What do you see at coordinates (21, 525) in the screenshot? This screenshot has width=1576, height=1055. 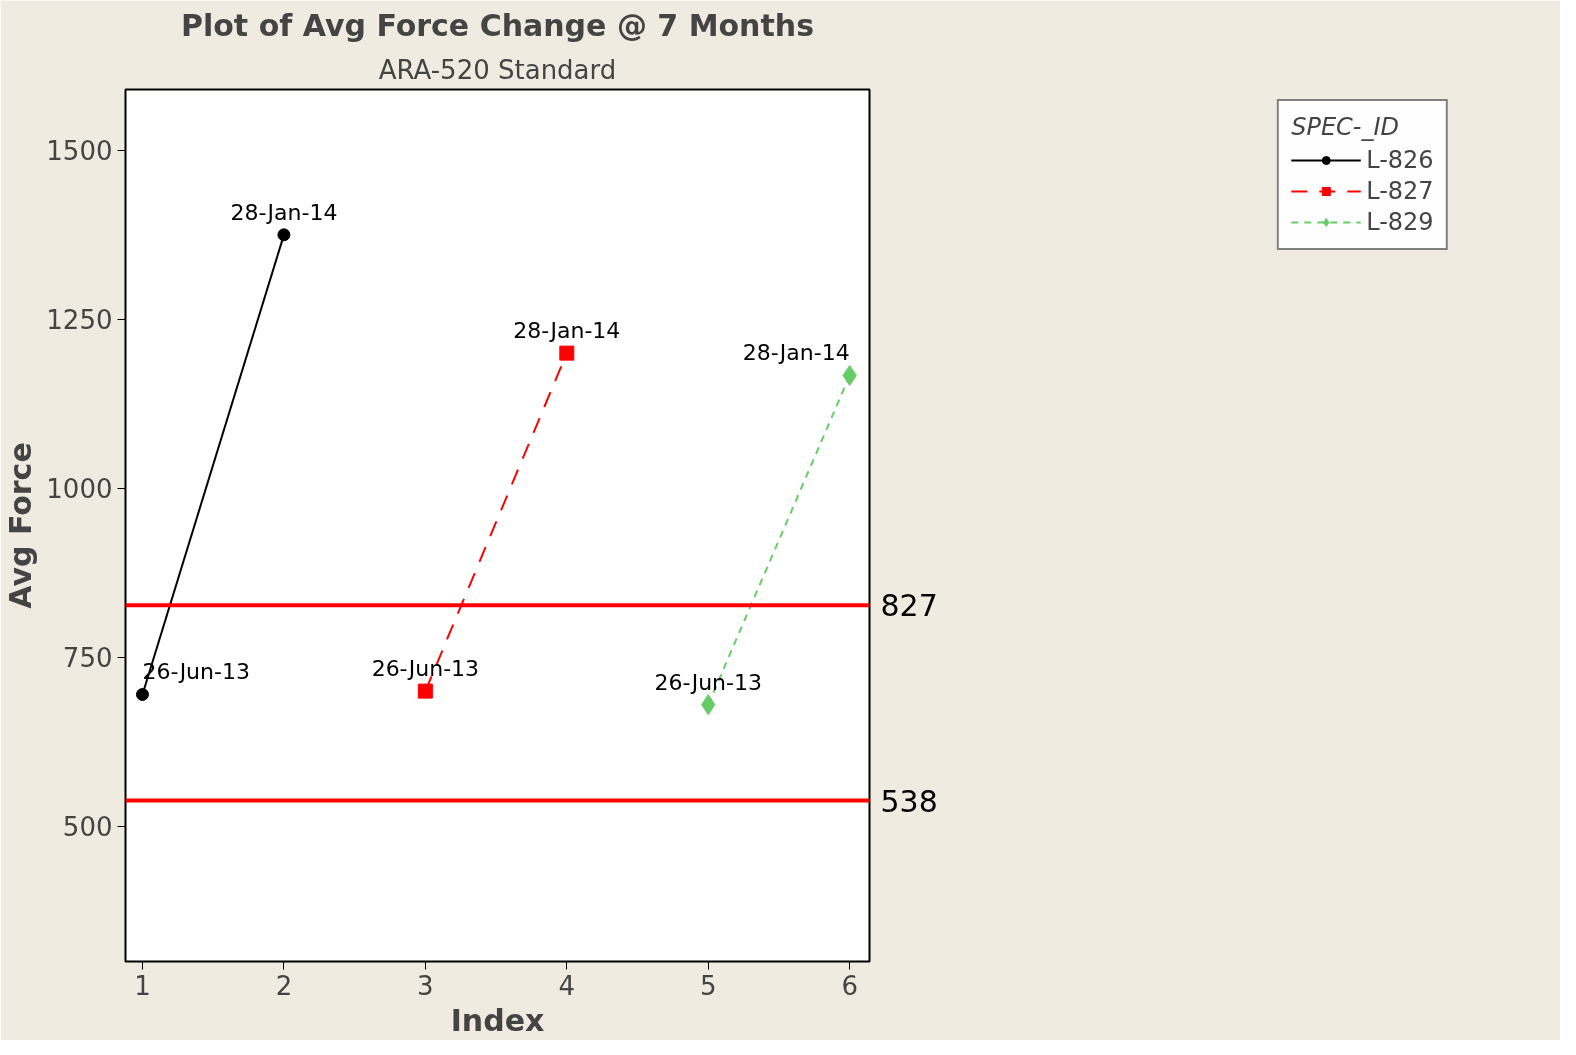 I see `y-axis-title: Avg Force` at bounding box center [21, 525].